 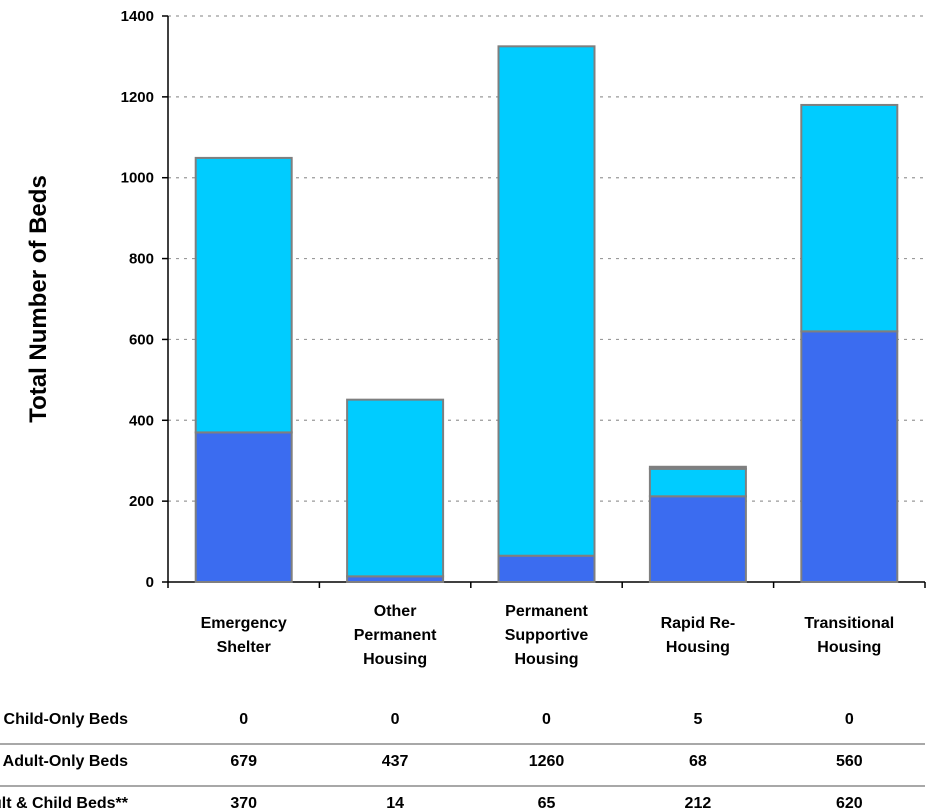 I want to click on y-tick-label: 400, so click(x=141, y=420).